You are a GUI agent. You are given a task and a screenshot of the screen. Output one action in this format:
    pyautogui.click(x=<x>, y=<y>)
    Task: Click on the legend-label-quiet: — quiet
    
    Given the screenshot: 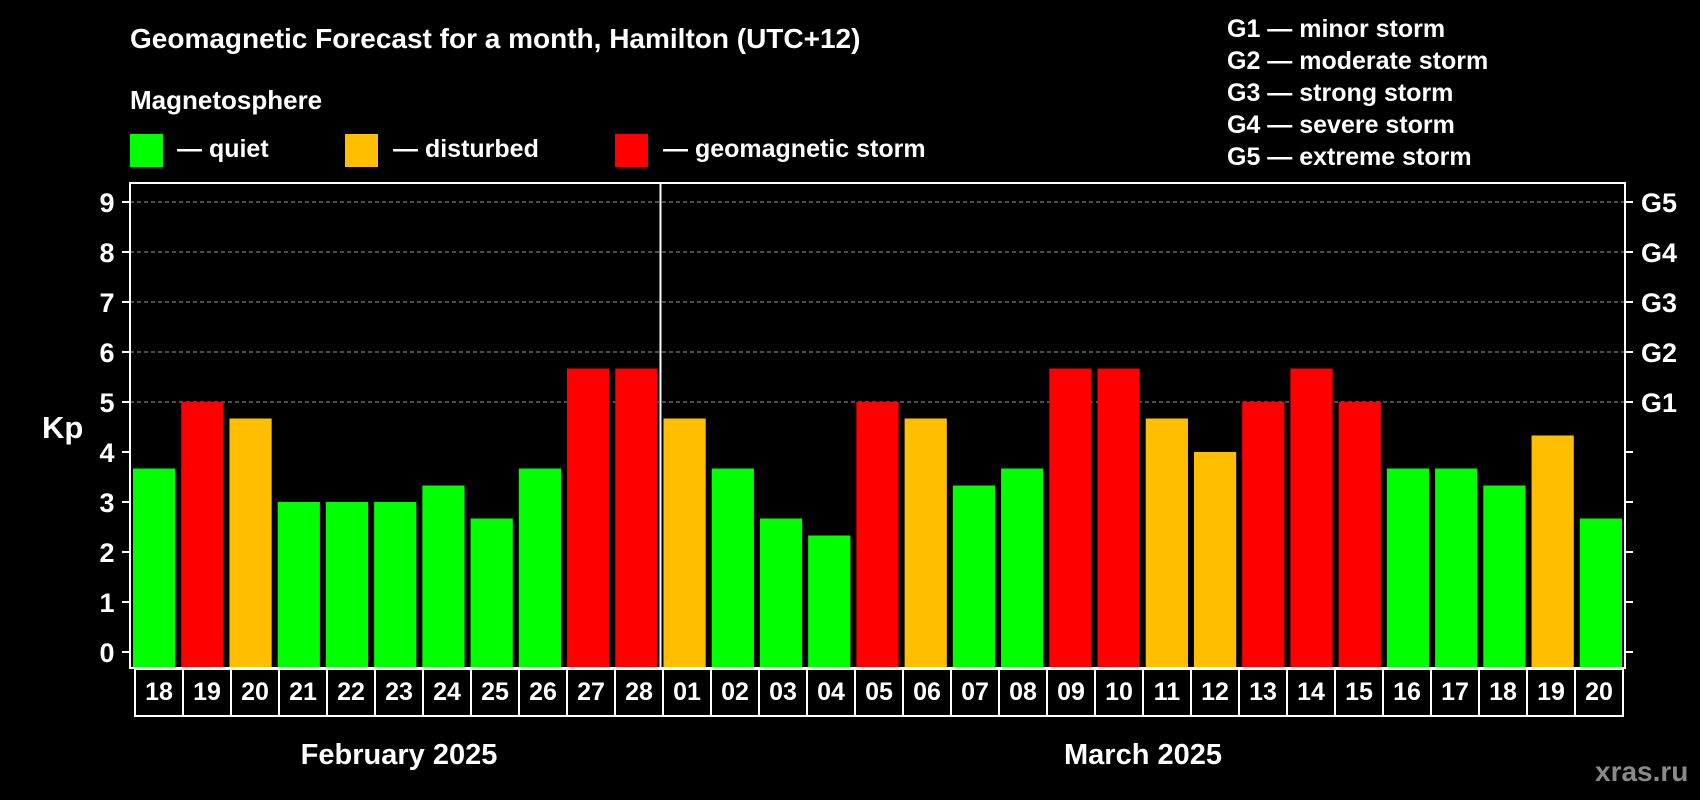 What is the action you would take?
    pyautogui.click(x=223, y=149)
    